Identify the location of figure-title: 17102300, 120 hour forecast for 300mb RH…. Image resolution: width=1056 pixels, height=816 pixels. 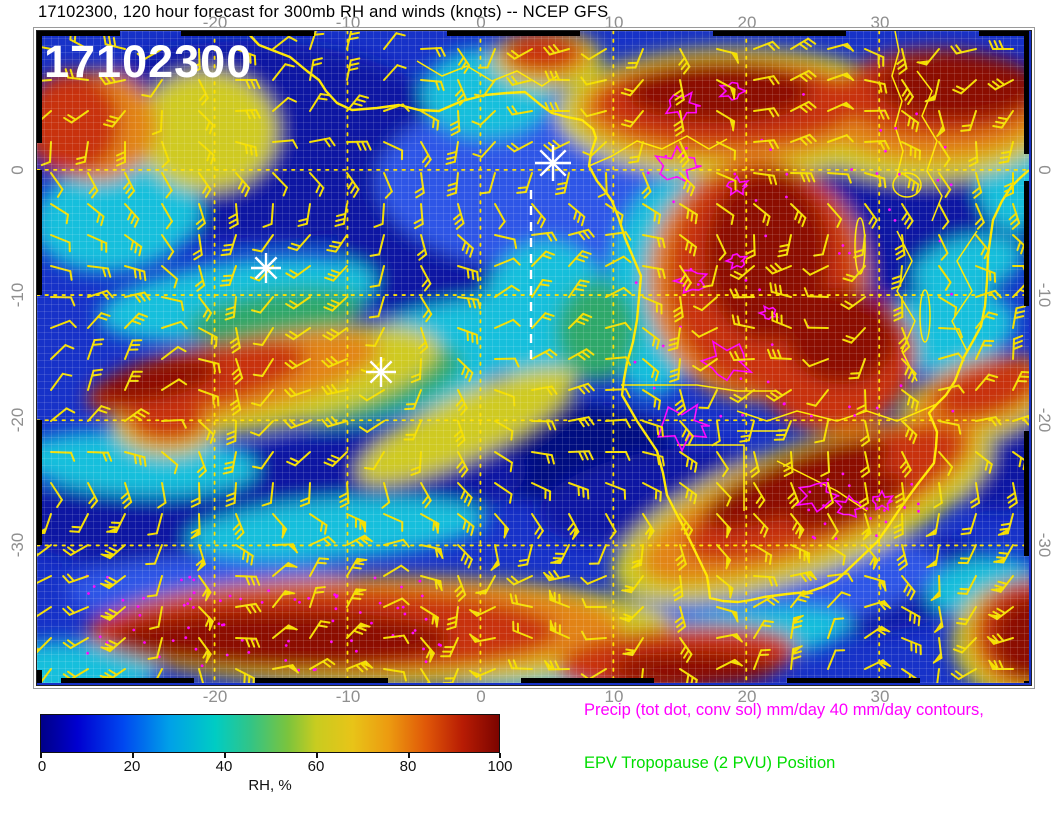
(323, 12).